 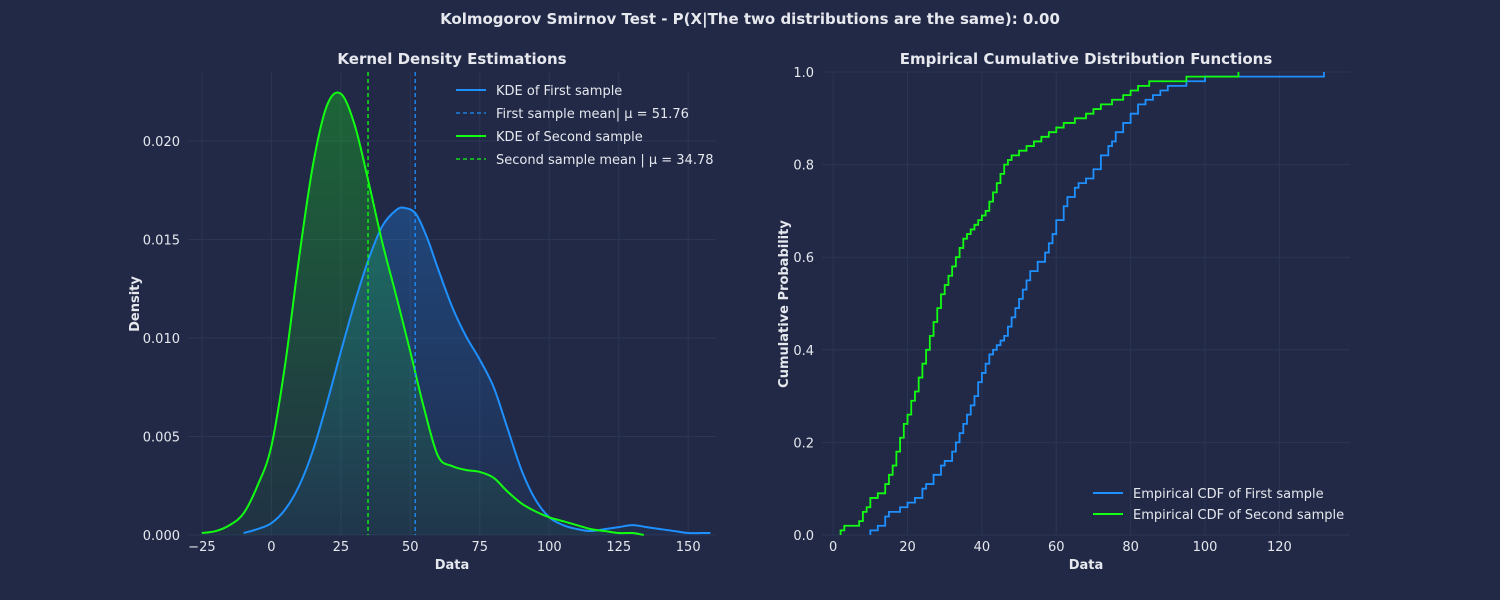 What do you see at coordinates (907, 547) in the screenshot?
I see `ecdf-x-tick-label: 20` at bounding box center [907, 547].